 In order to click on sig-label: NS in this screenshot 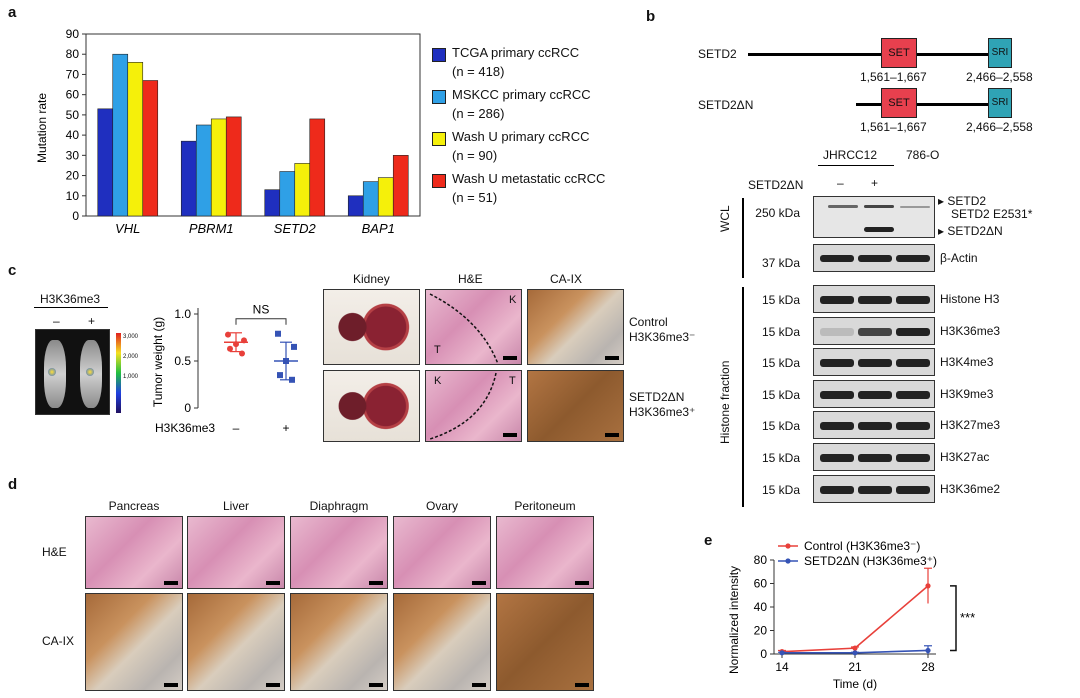, I will do `click(261, 310)`.